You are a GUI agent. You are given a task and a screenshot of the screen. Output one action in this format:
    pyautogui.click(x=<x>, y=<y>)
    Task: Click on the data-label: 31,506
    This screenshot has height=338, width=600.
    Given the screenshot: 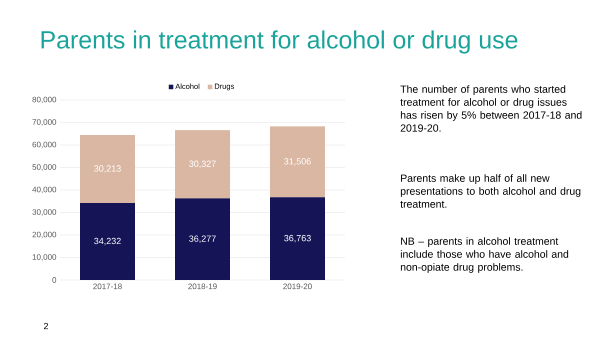 What is the action you would take?
    pyautogui.click(x=297, y=162)
    